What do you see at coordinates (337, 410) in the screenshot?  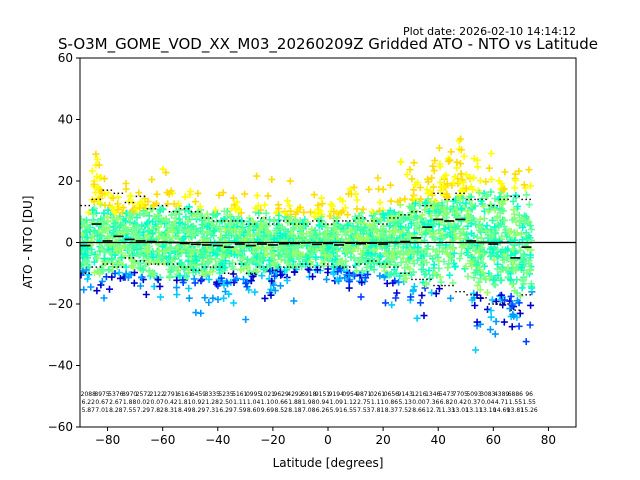 I see `bin-stat-std: 5.91` at bounding box center [337, 410].